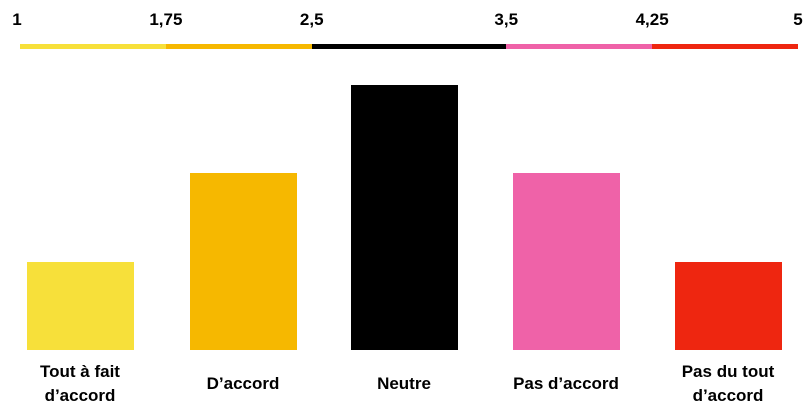  Describe the element at coordinates (798, 19) in the screenshot. I see `scale-tick-label: 5` at that location.